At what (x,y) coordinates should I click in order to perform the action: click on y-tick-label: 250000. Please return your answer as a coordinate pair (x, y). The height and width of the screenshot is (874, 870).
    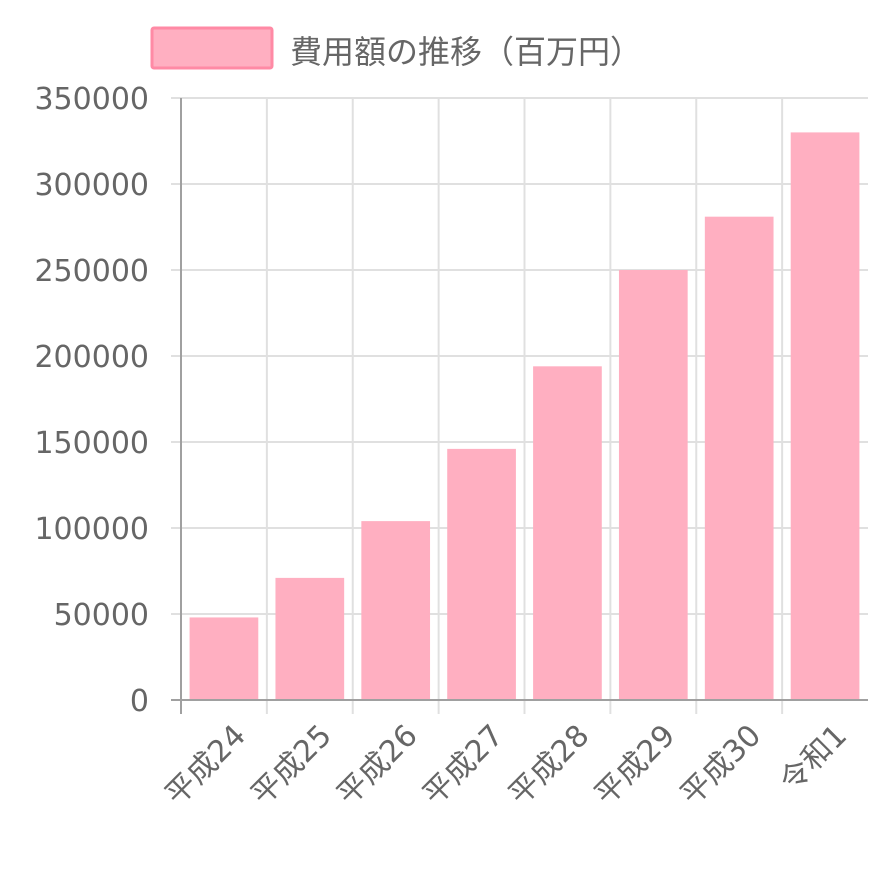
    Looking at the image, I should click on (91, 271).